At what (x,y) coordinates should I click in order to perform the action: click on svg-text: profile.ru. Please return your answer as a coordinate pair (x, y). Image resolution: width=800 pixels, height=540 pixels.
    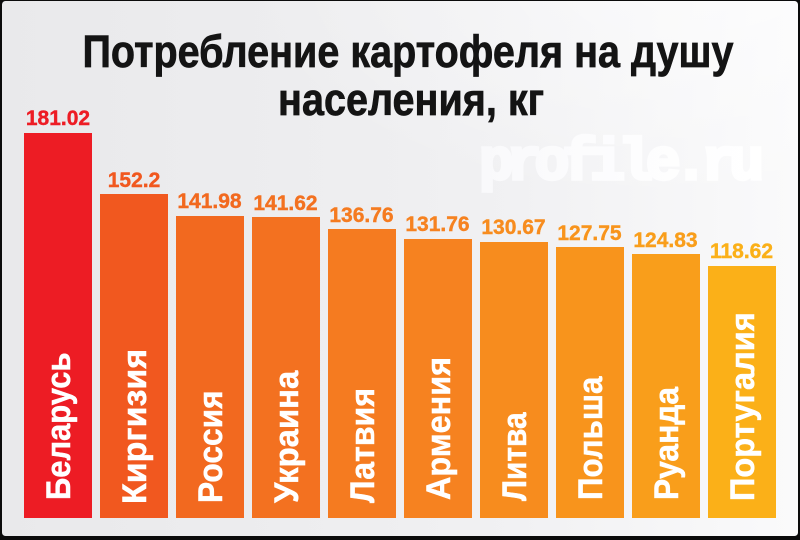
    Looking at the image, I should click on (619, 164).